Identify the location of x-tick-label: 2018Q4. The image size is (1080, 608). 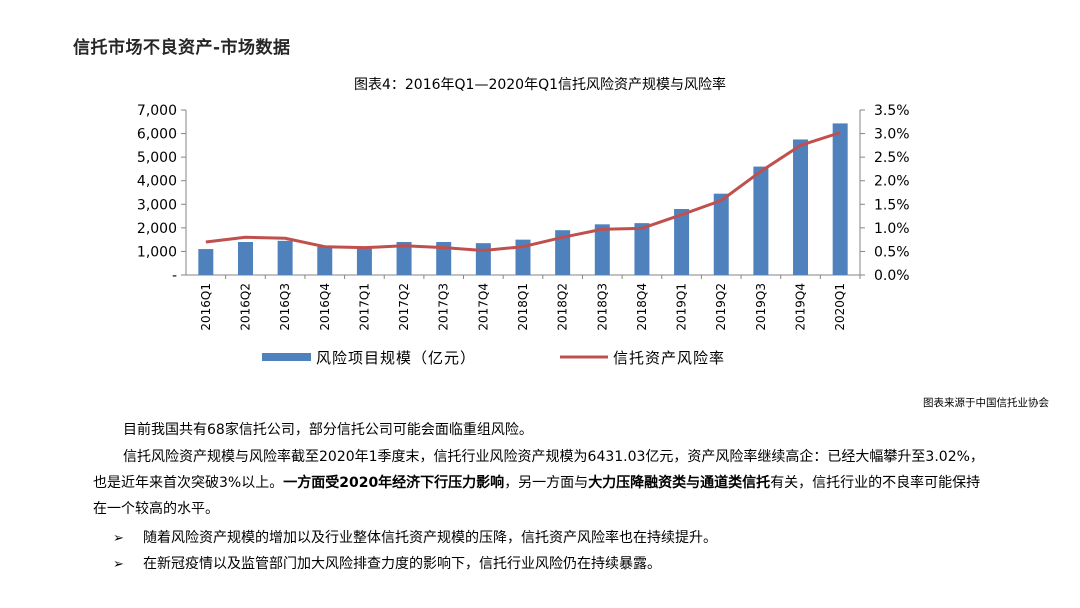
(642, 307).